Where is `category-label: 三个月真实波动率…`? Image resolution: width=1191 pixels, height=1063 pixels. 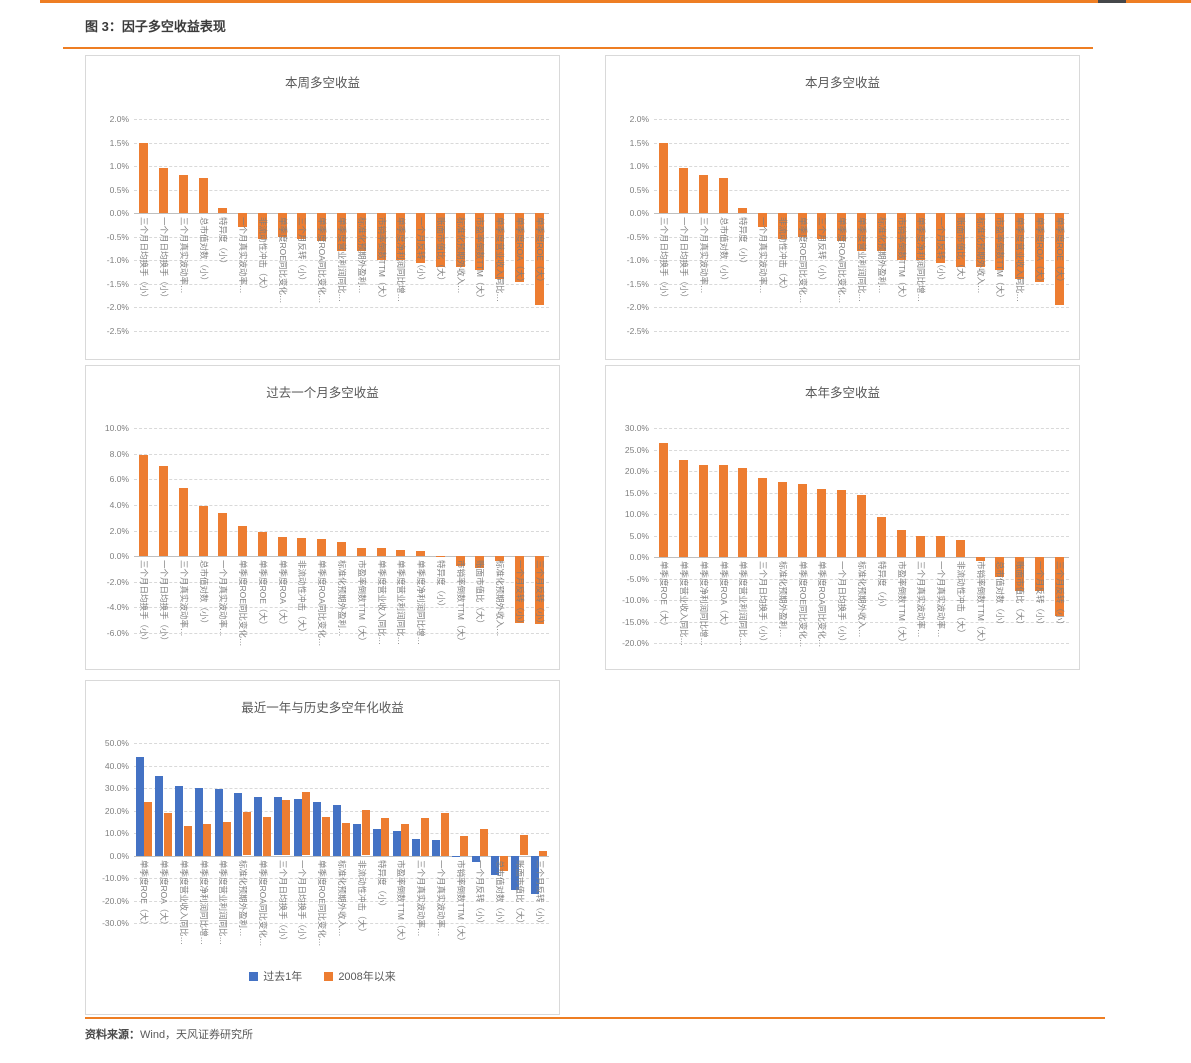 category-label: 三个月真实波动率… is located at coordinates (183, 255).